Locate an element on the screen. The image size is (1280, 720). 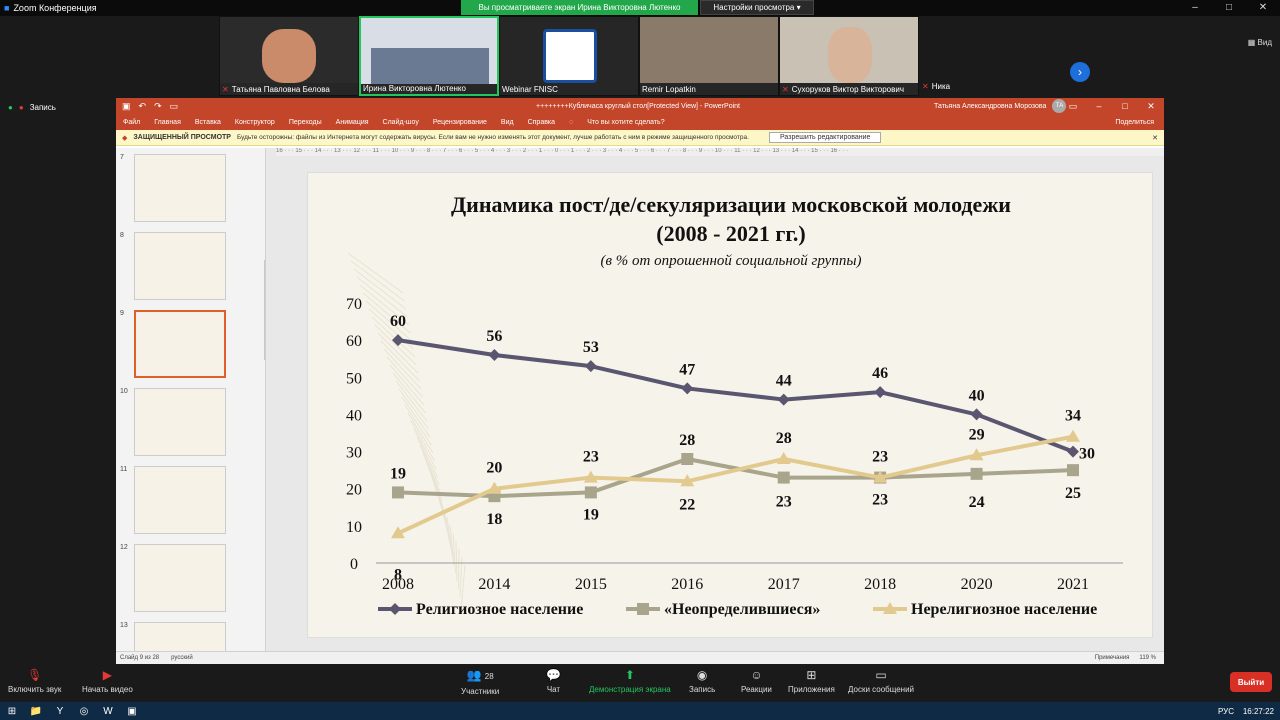
feather-decoration is located at coordinates (406, 429).